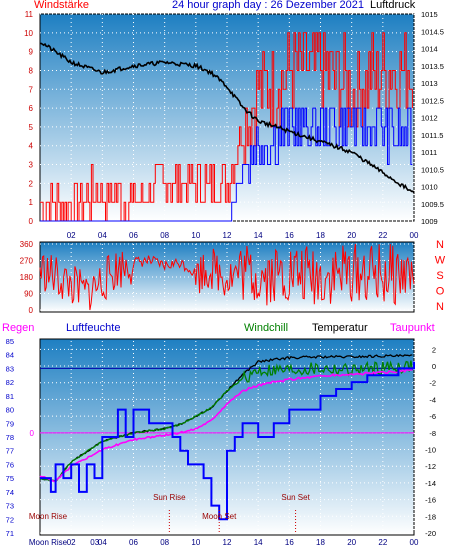 This screenshot has height=550, width=462. What do you see at coordinates (10, 410) in the screenshot?
I see `humidity-tick-label: 80` at bounding box center [10, 410].